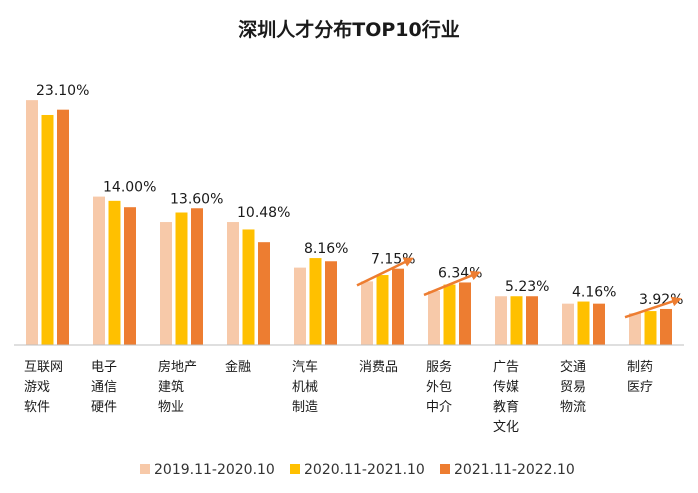 This screenshot has height=493, width=698. What do you see at coordinates (104, 367) in the screenshot?
I see `category-label-2-line-1: 电子` at bounding box center [104, 367].